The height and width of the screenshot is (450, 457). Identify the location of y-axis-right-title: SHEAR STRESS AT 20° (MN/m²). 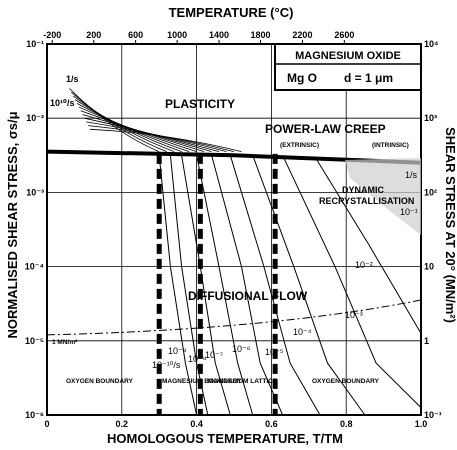
(450, 225).